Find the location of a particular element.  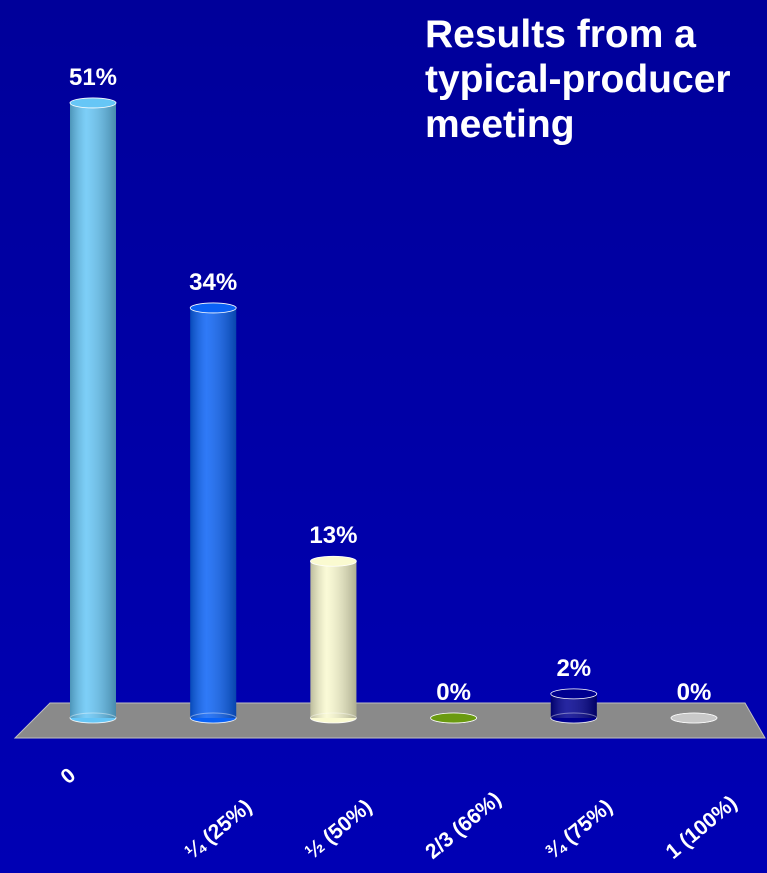

value-label: 51% is located at coordinates (93, 77).